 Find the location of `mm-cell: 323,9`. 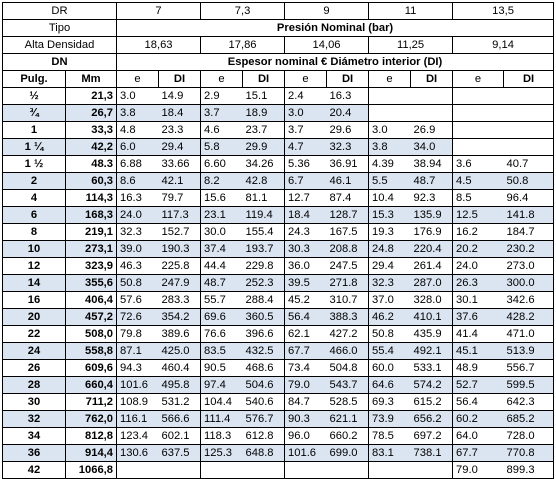

mm-cell: 323,9 is located at coordinates (91, 266).